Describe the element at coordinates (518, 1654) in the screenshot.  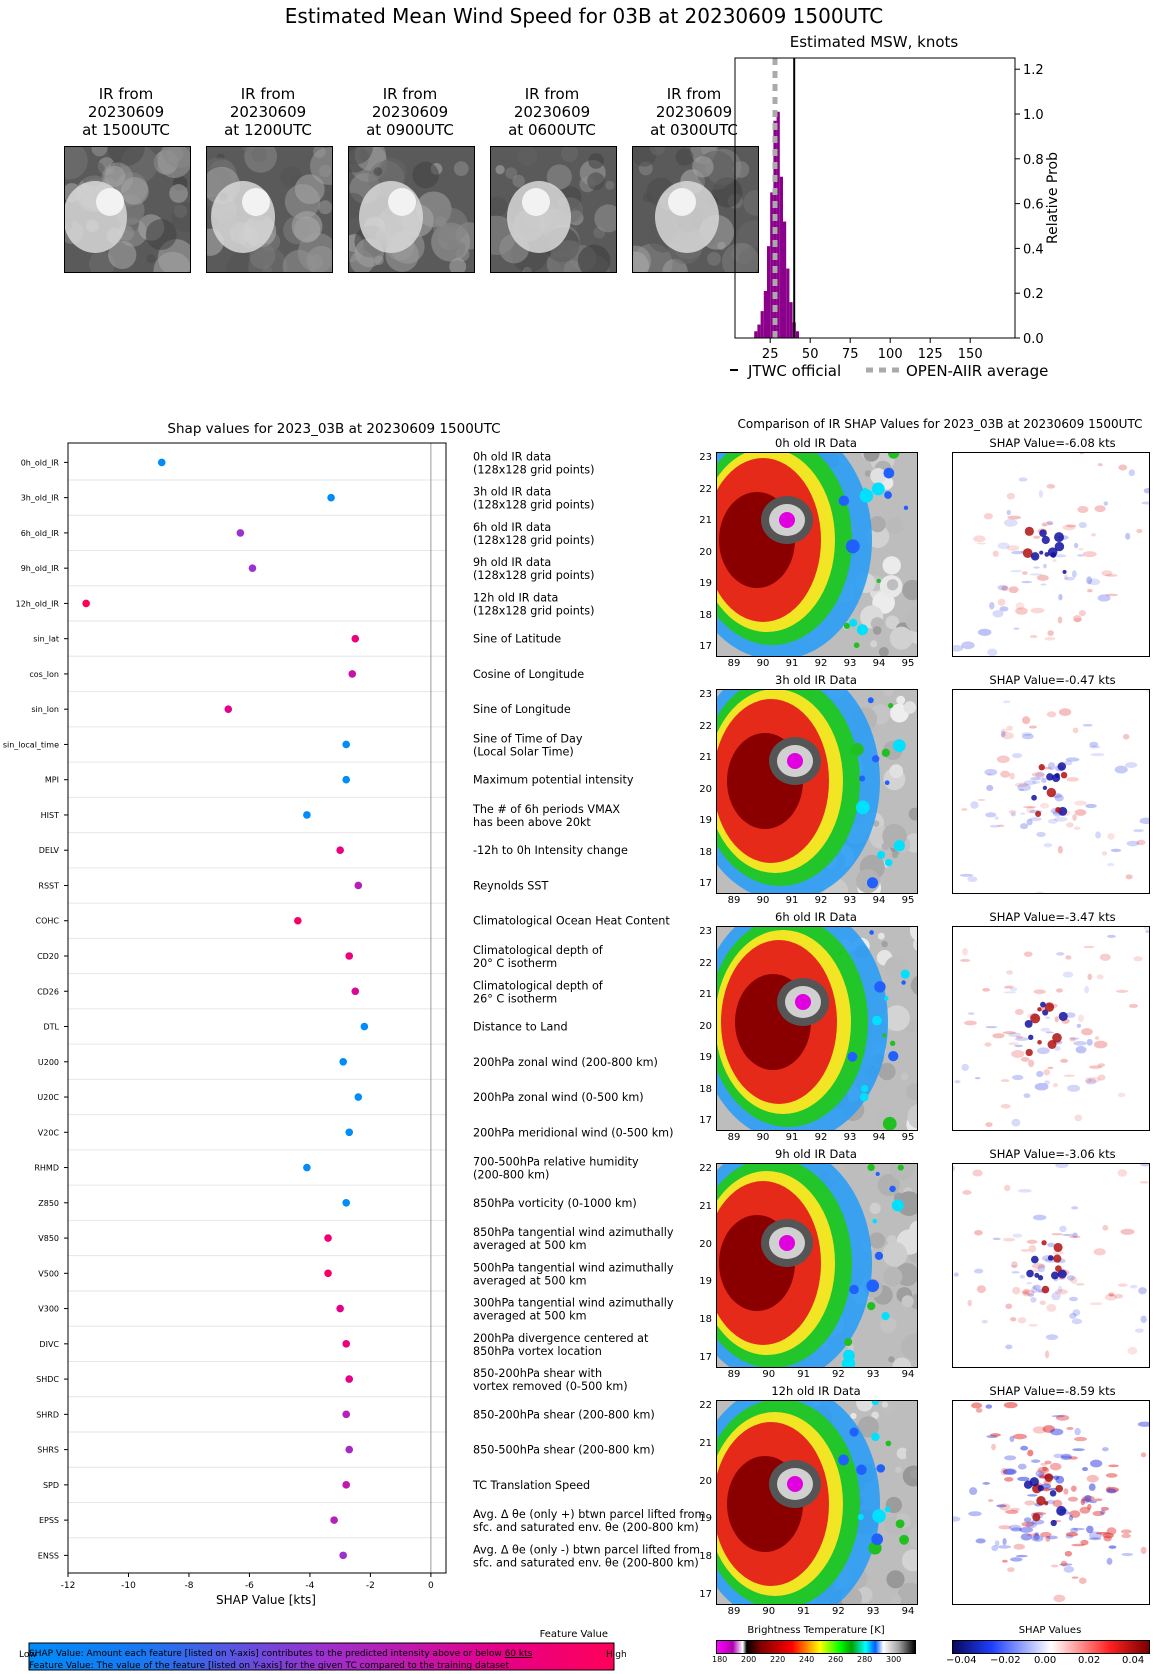
I see `footnote-threshold: 60 kts` at that location.